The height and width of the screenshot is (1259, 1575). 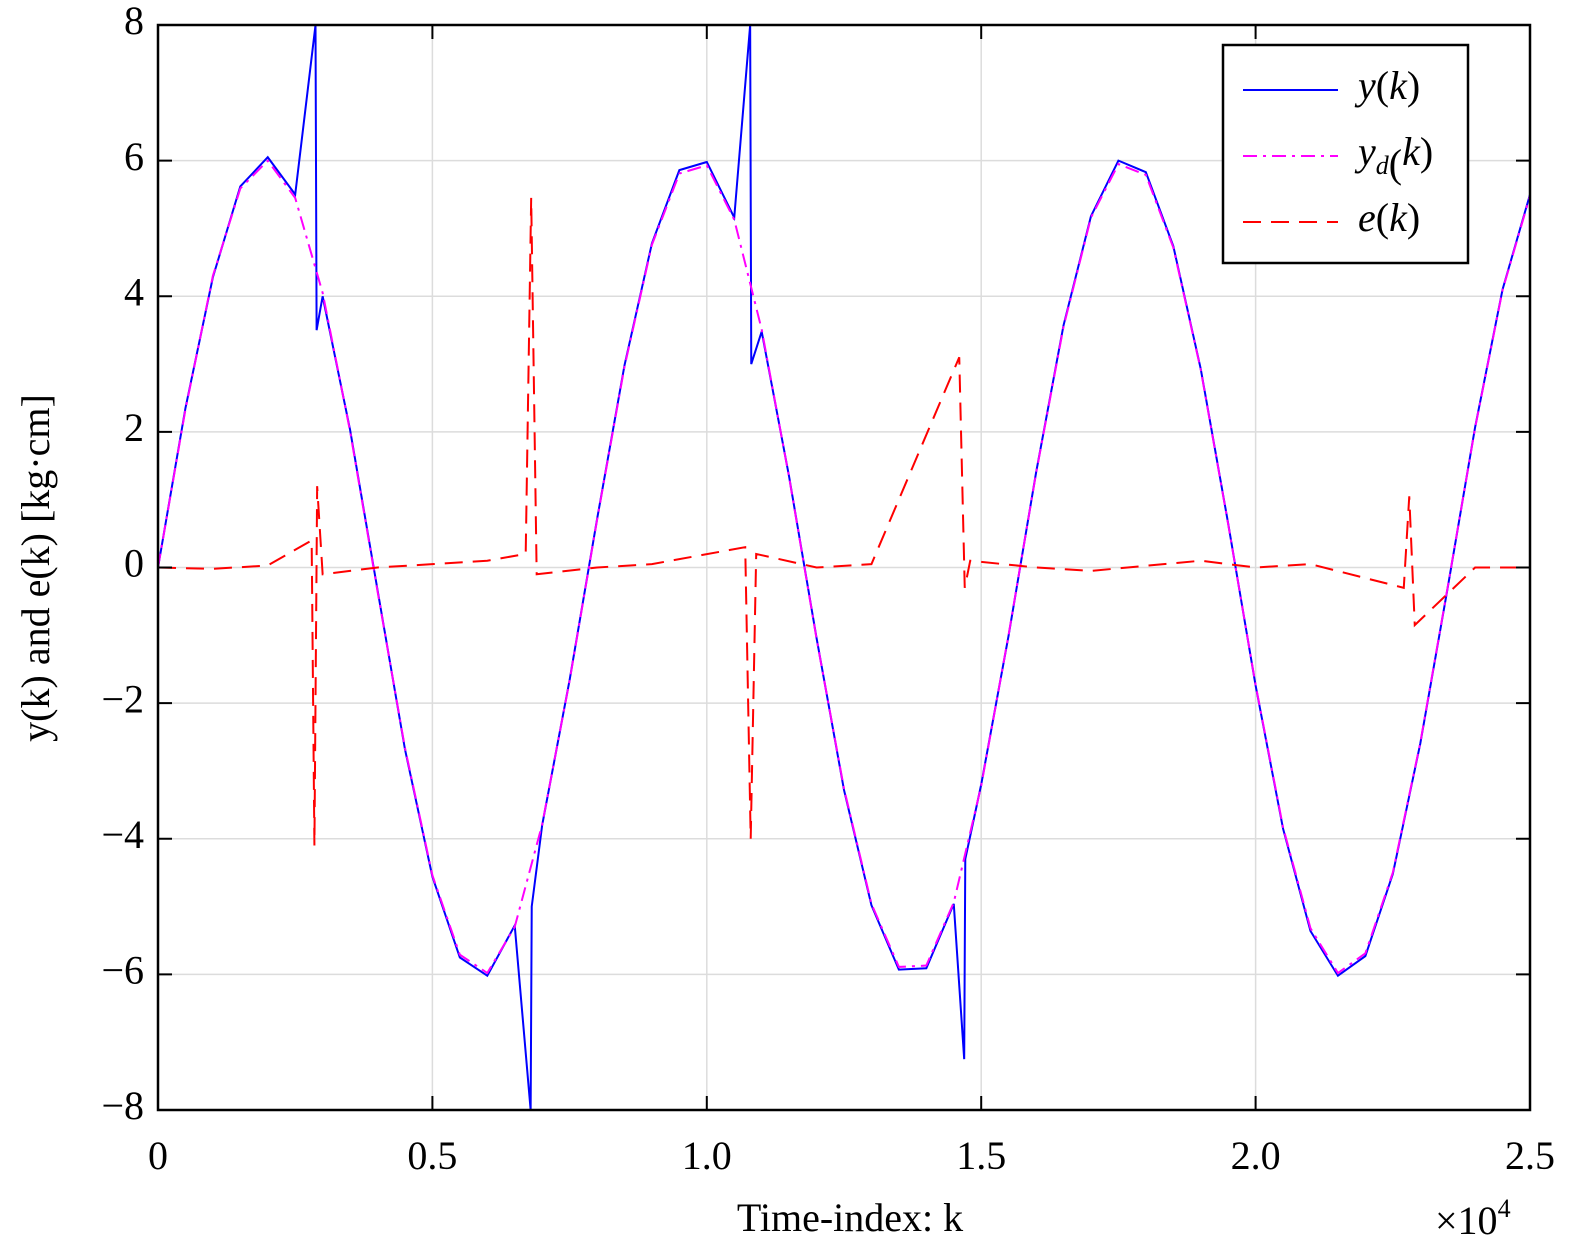 What do you see at coordinates (432, 1155) in the screenshot?
I see `x-tick-label: 0.5` at bounding box center [432, 1155].